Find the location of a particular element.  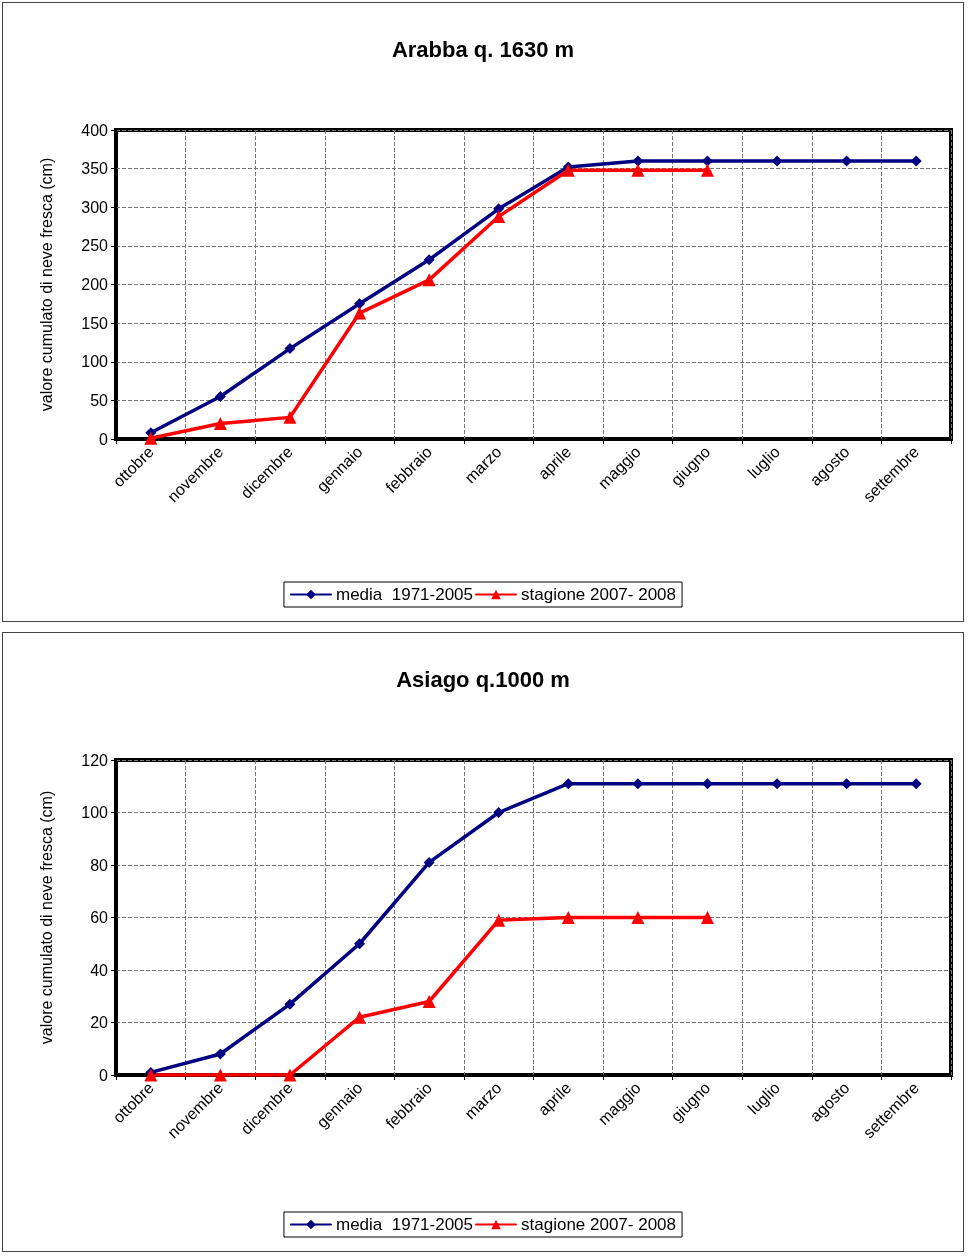

y-tick-label: 120 is located at coordinates (95, 760).